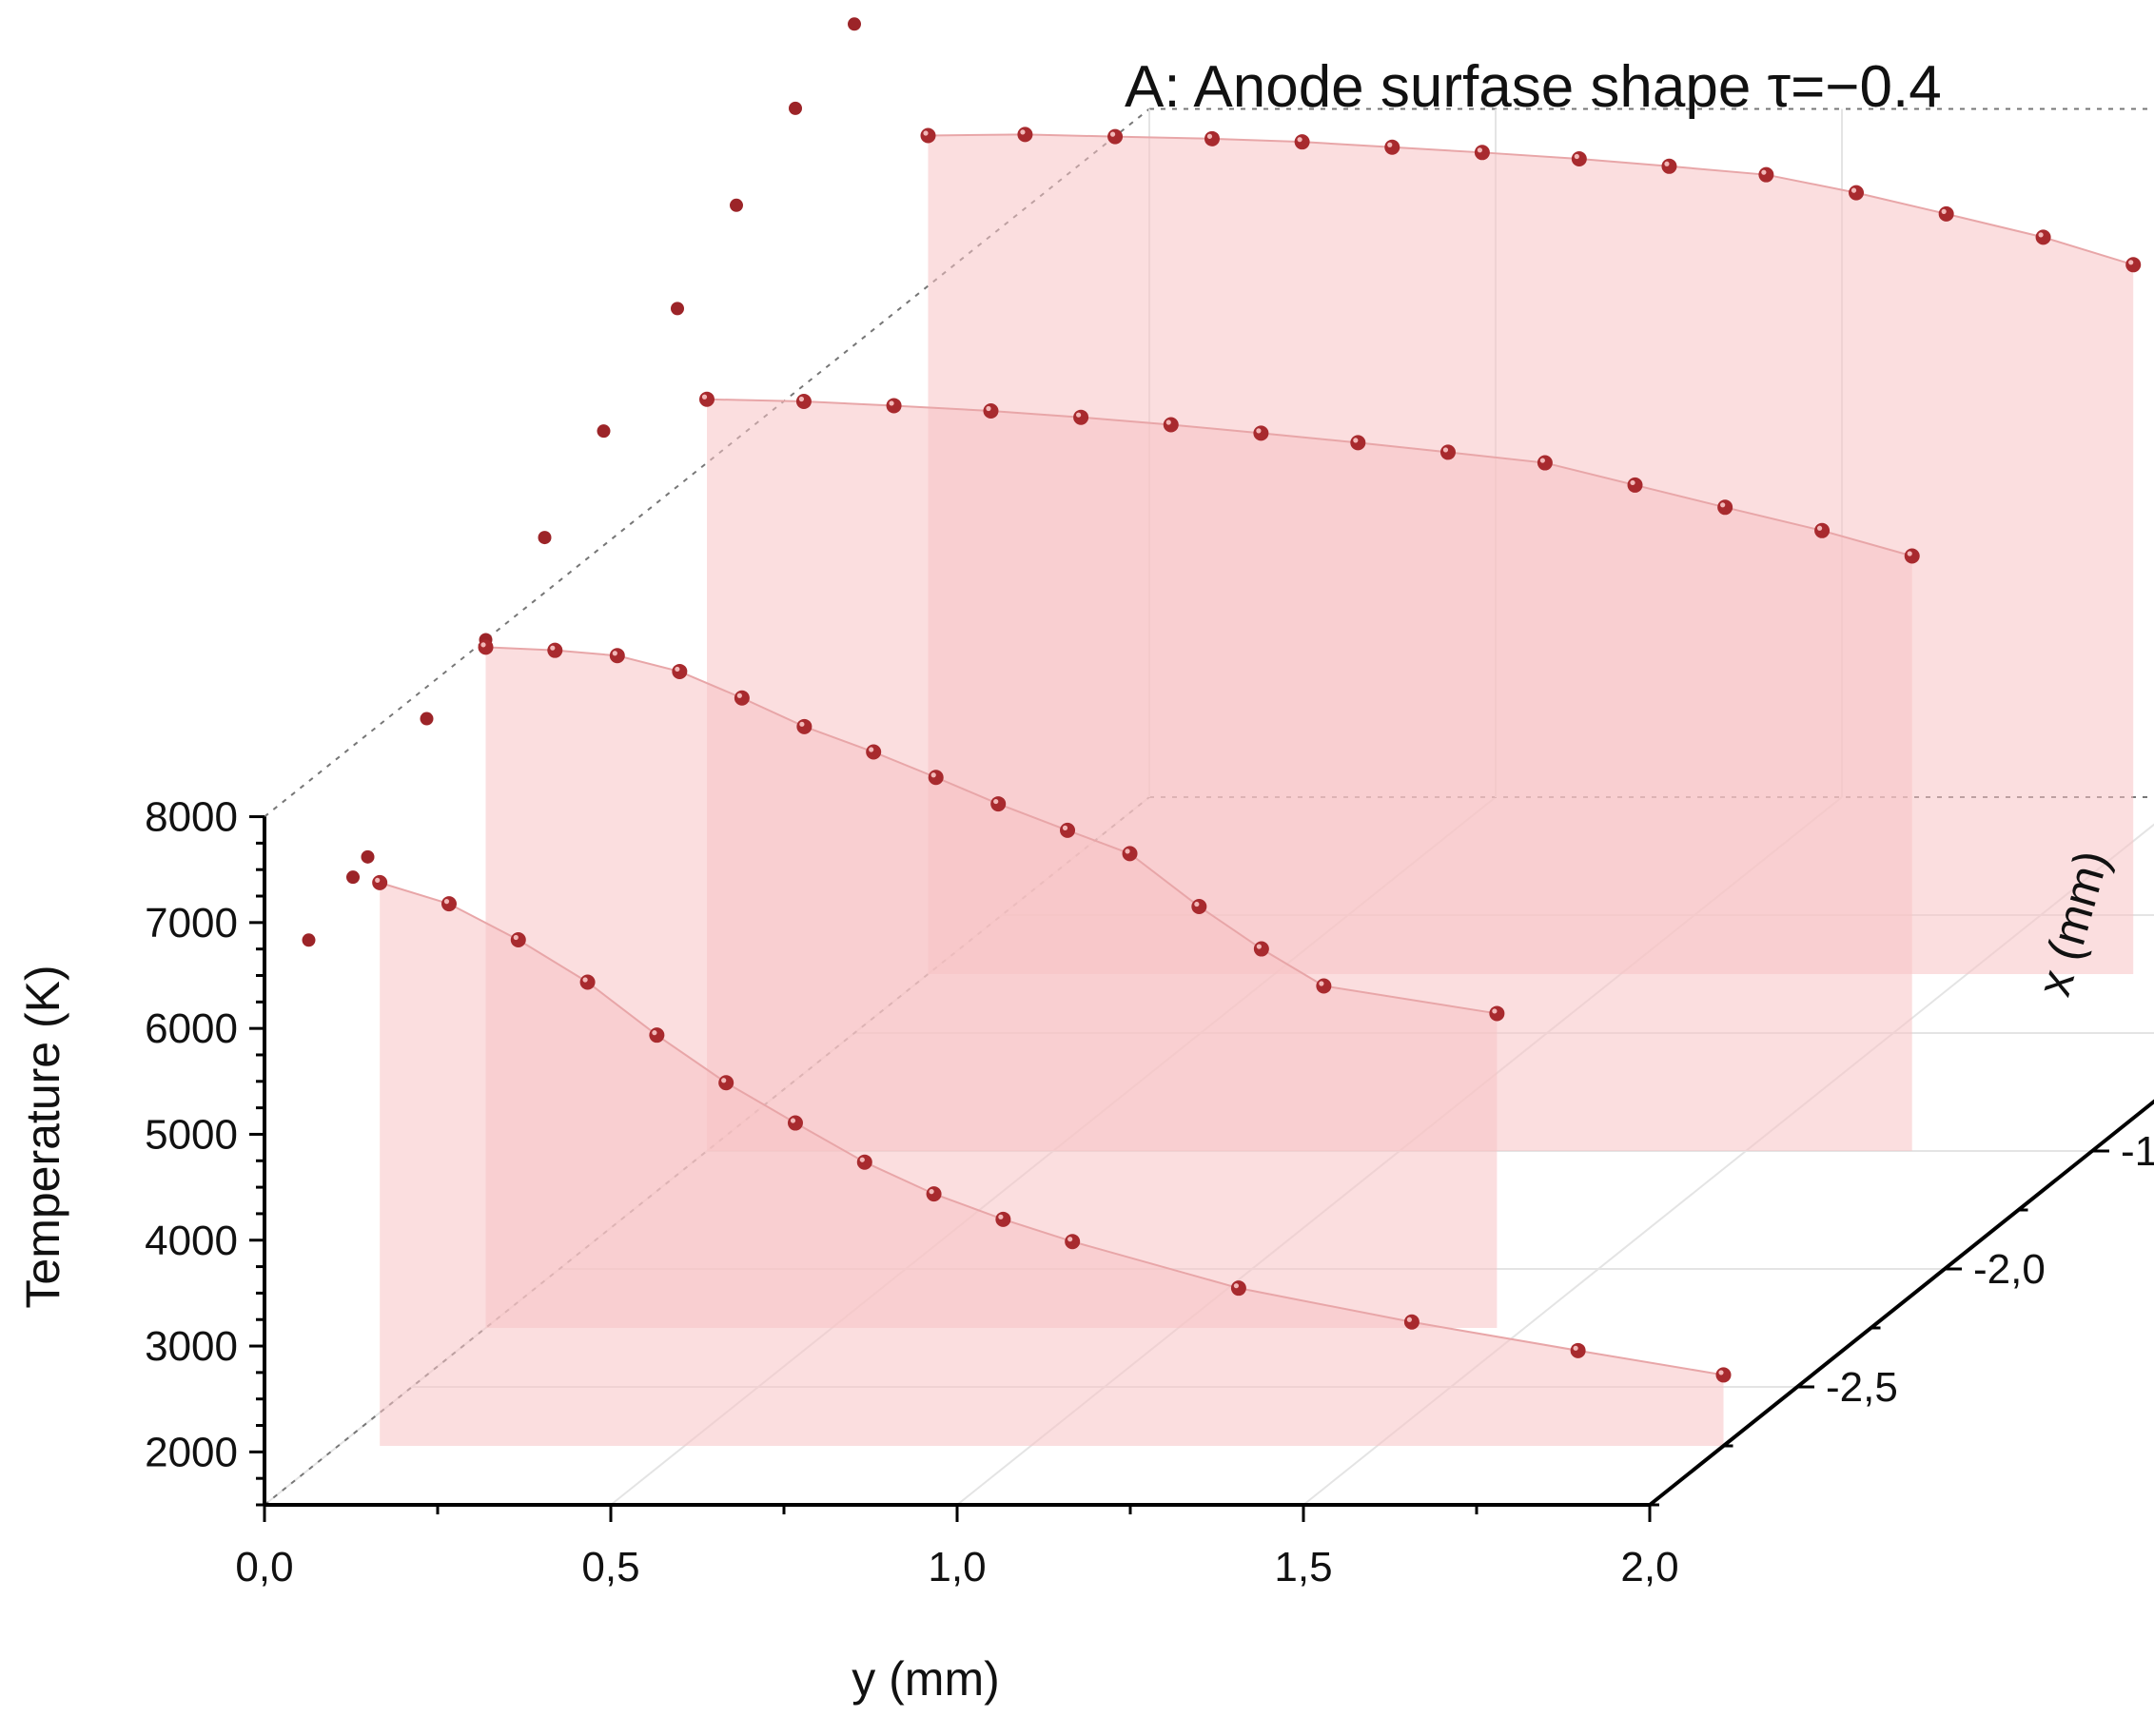 The width and height of the screenshot is (2154, 1736). What do you see at coordinates (581, 482) in the screenshot?
I see `projection-points` at bounding box center [581, 482].